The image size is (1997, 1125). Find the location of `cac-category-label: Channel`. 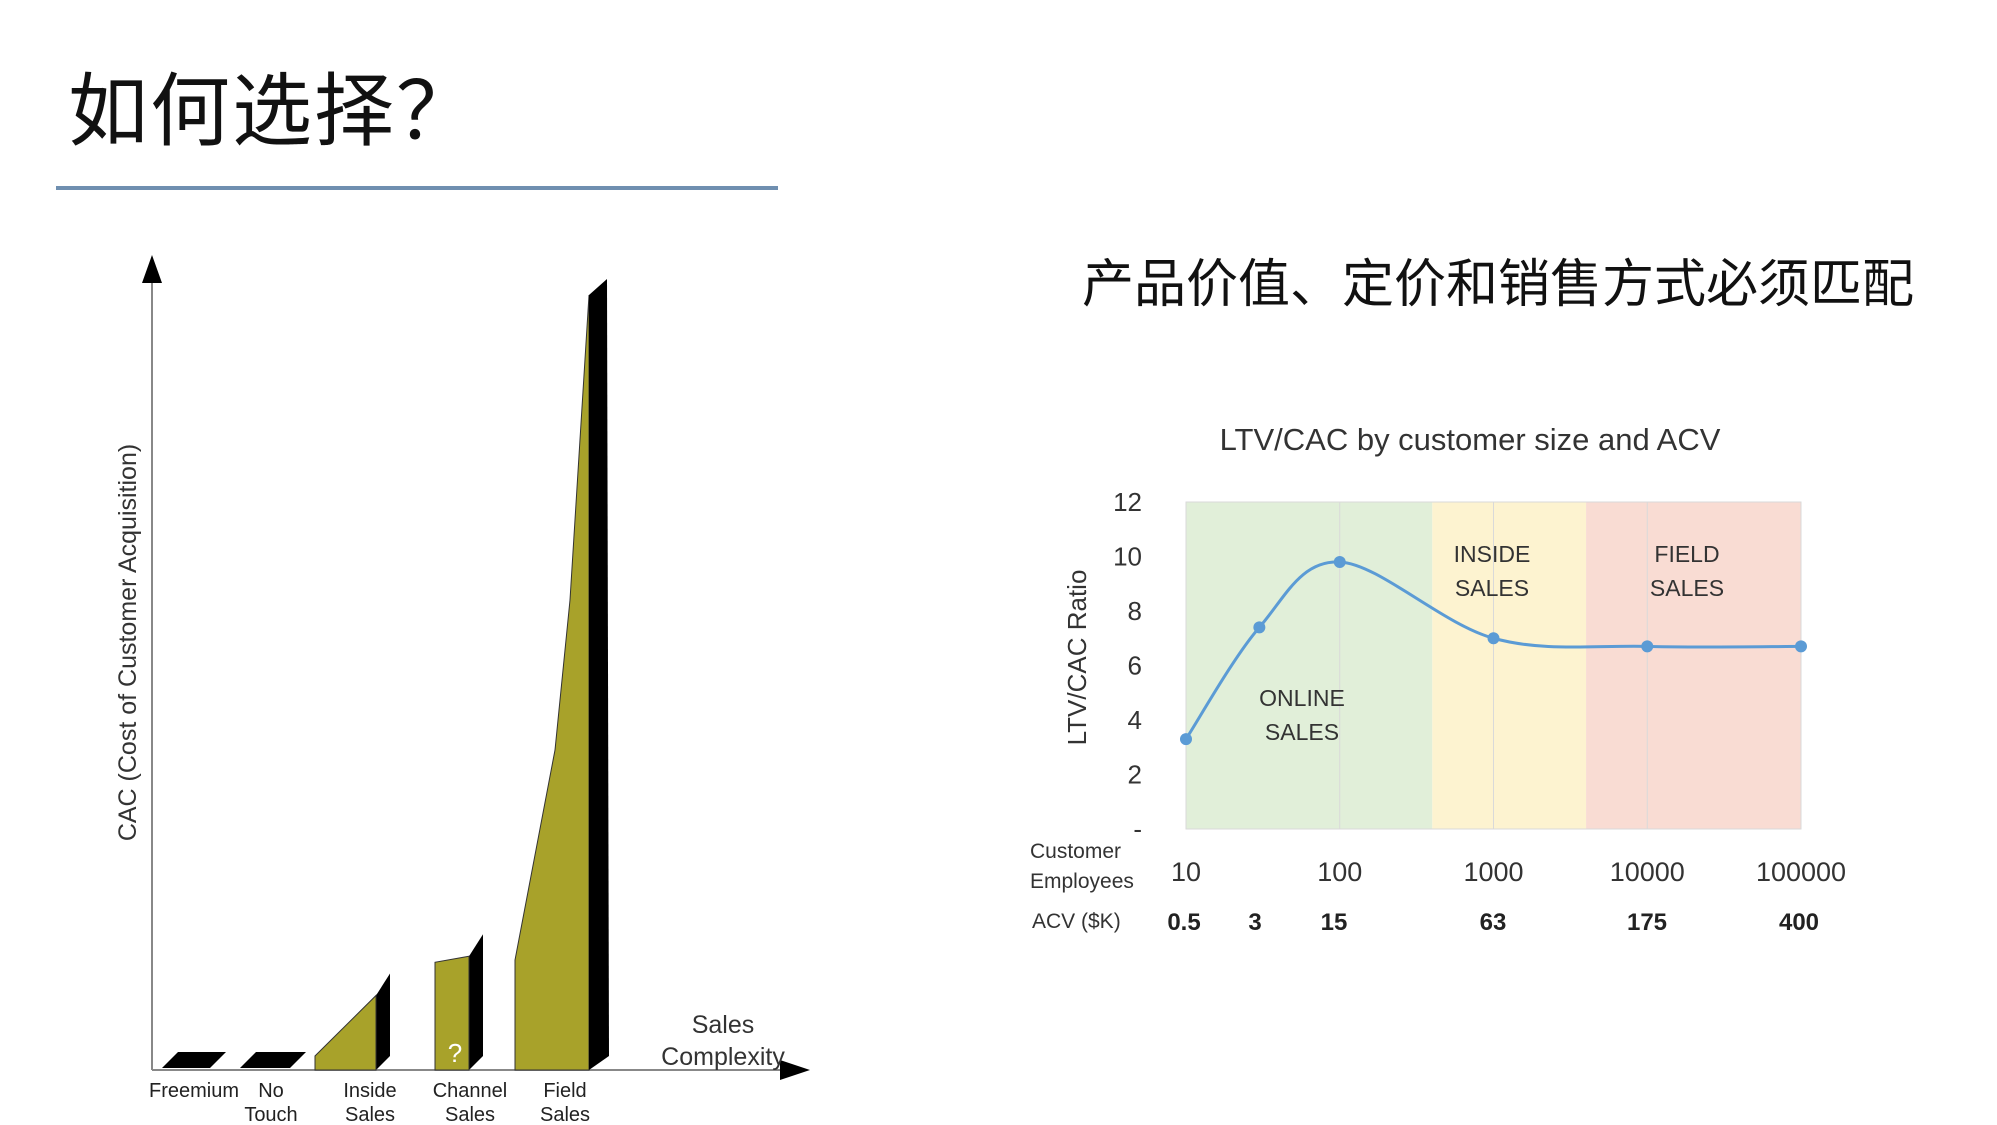

cac-category-label: Channel is located at coordinates (470, 1091).